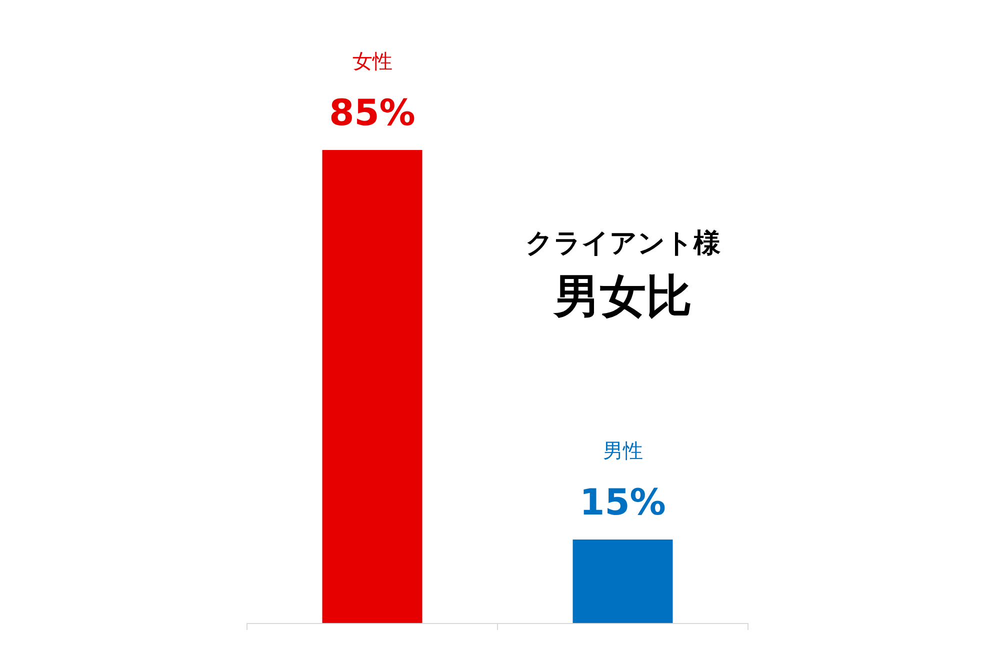 The image size is (1000, 667). Describe the element at coordinates (372, 61) in the screenshot. I see `text: 女性` at that location.